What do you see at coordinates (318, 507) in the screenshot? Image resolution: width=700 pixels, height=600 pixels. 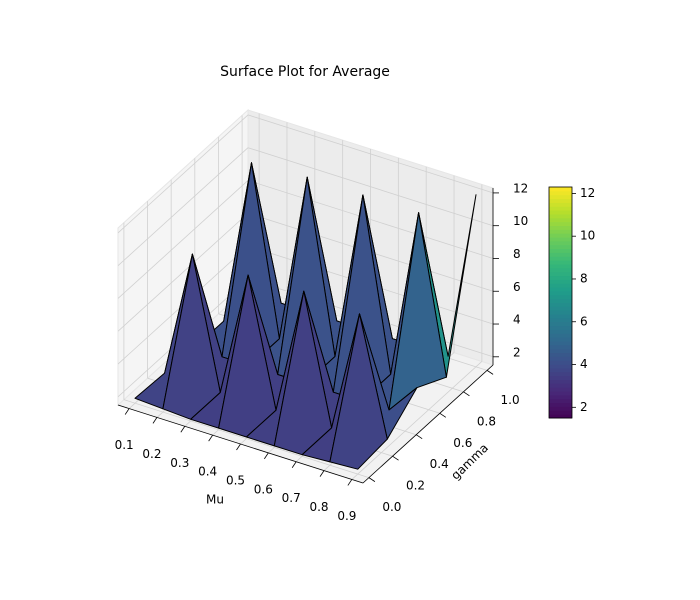 I see `x-tick-label: 0.8` at bounding box center [318, 507].